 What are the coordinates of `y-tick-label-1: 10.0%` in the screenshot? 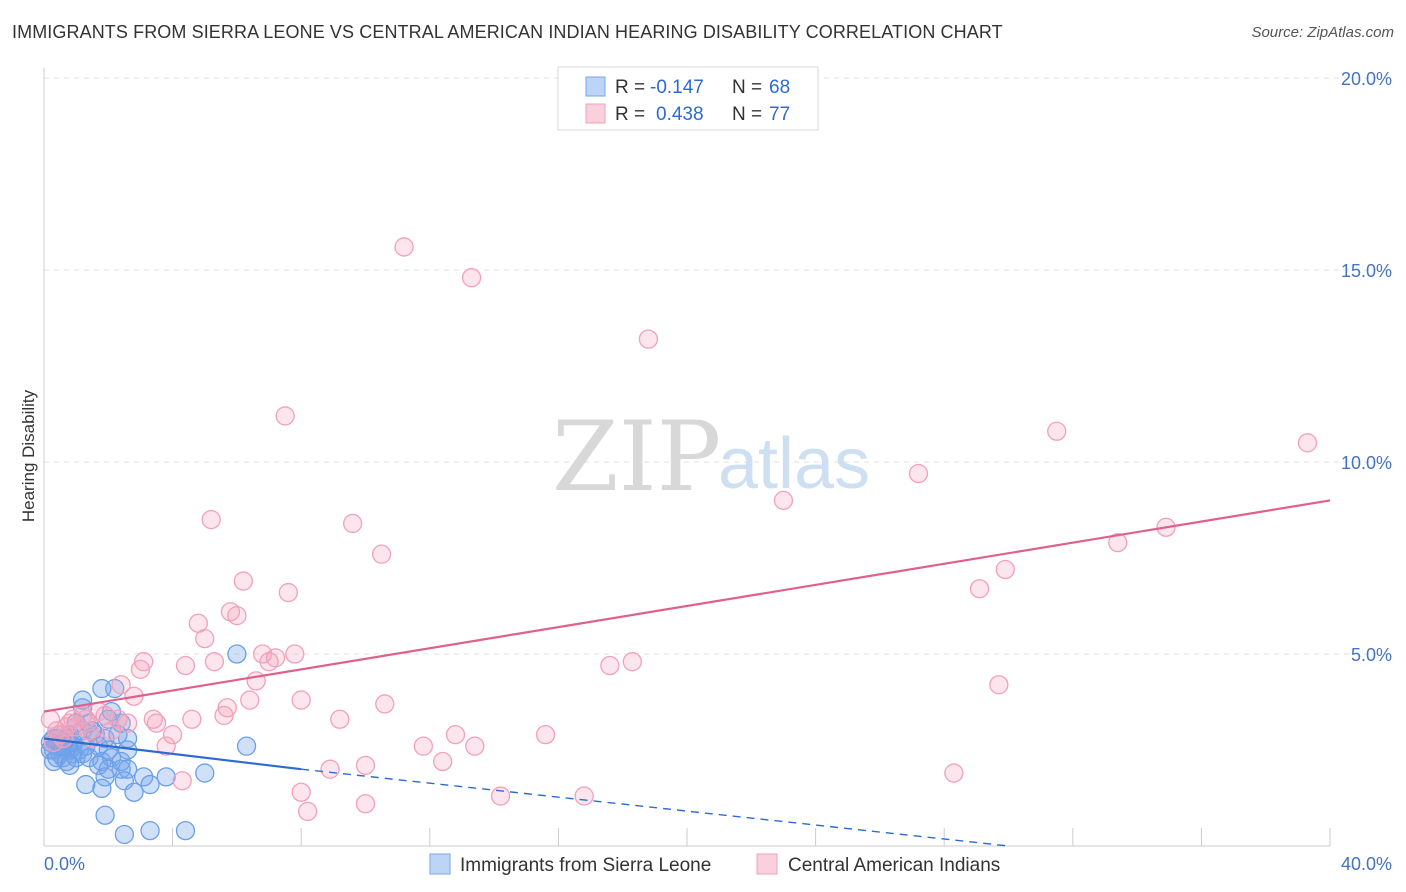 It's located at (1366, 463).